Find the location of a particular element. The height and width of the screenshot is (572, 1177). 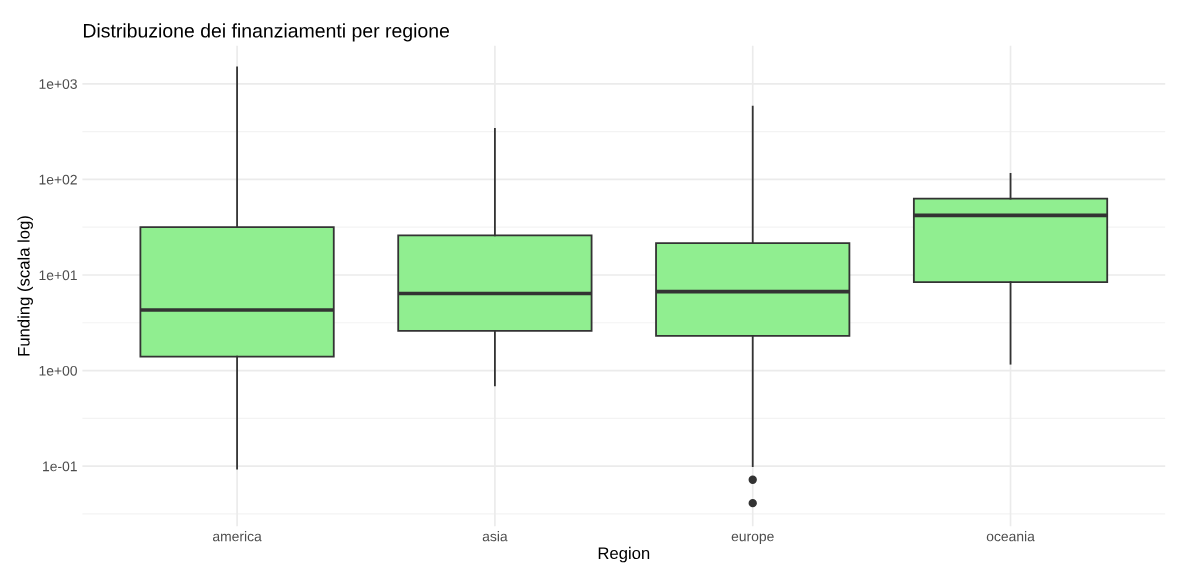

x-tick-label: america is located at coordinates (237, 536).